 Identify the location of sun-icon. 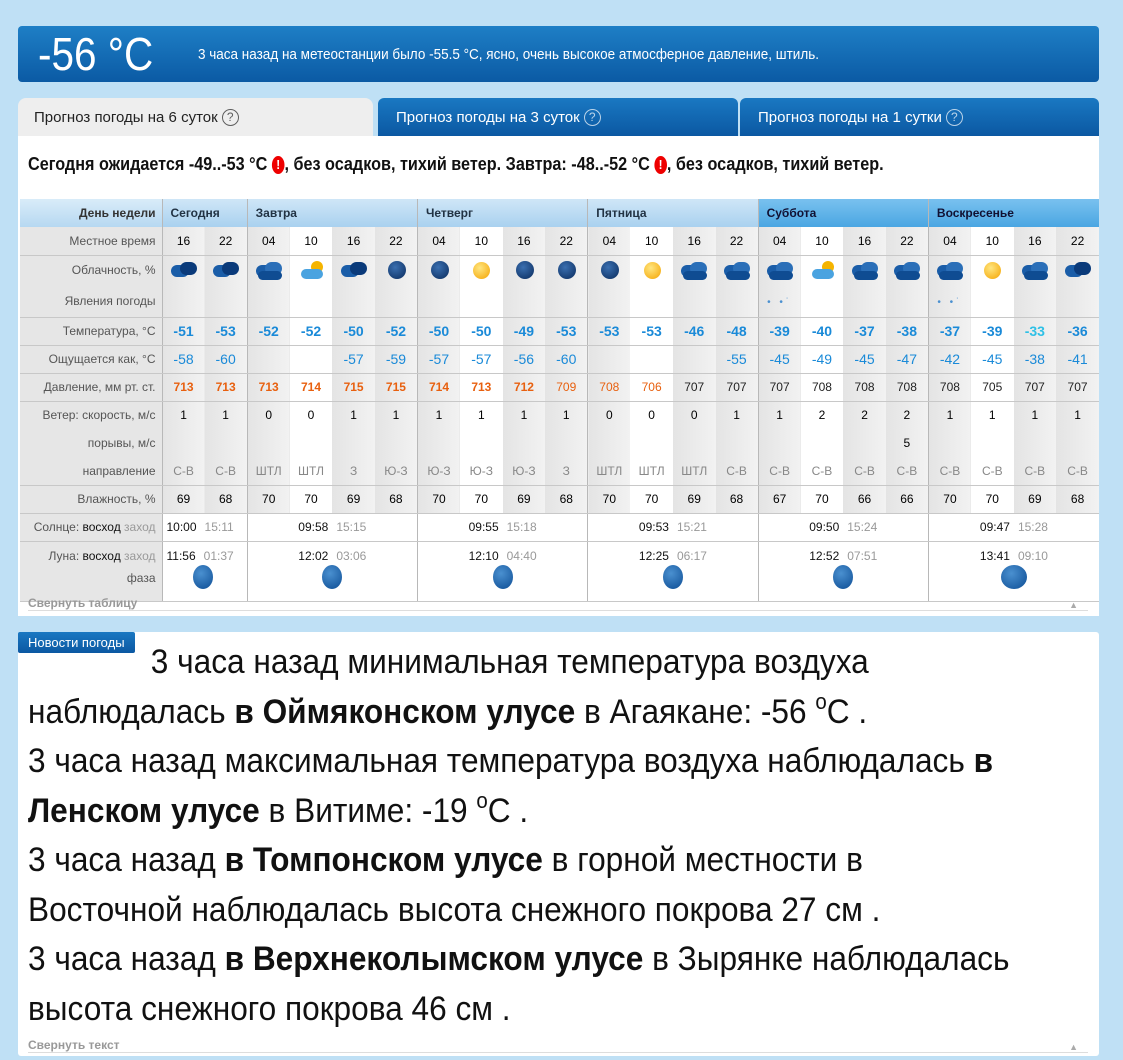
(992, 270).